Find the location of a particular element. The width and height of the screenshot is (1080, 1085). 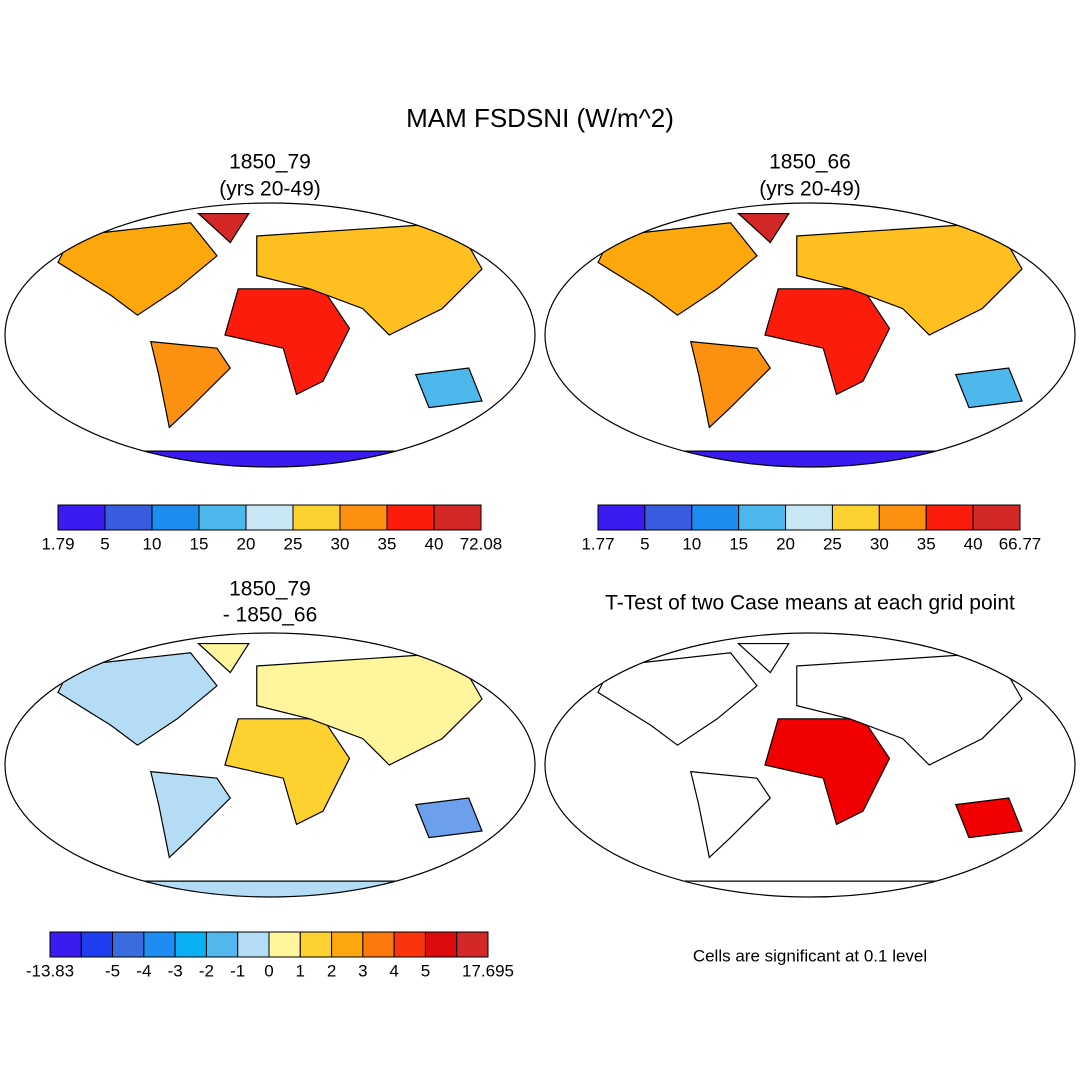

colorbar-label: -5 is located at coordinates (112, 970).